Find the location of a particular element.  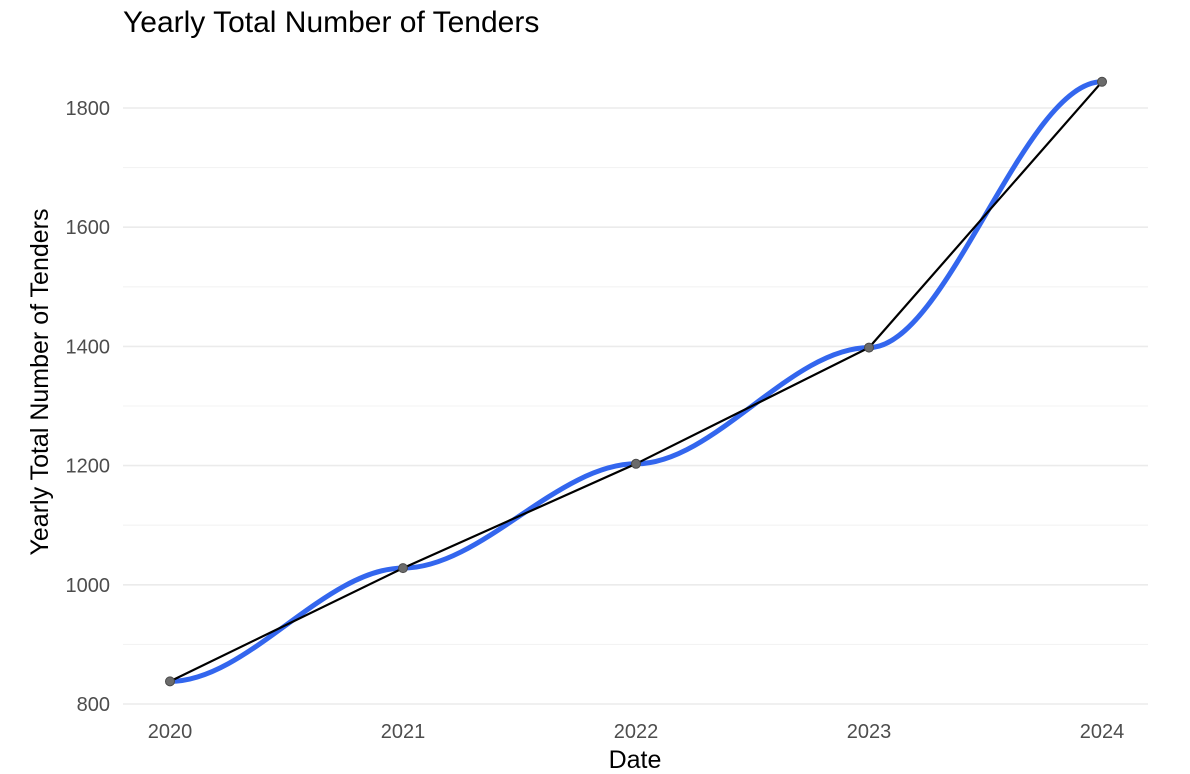

y-tick-label: 1800 is located at coordinates (88, 109).